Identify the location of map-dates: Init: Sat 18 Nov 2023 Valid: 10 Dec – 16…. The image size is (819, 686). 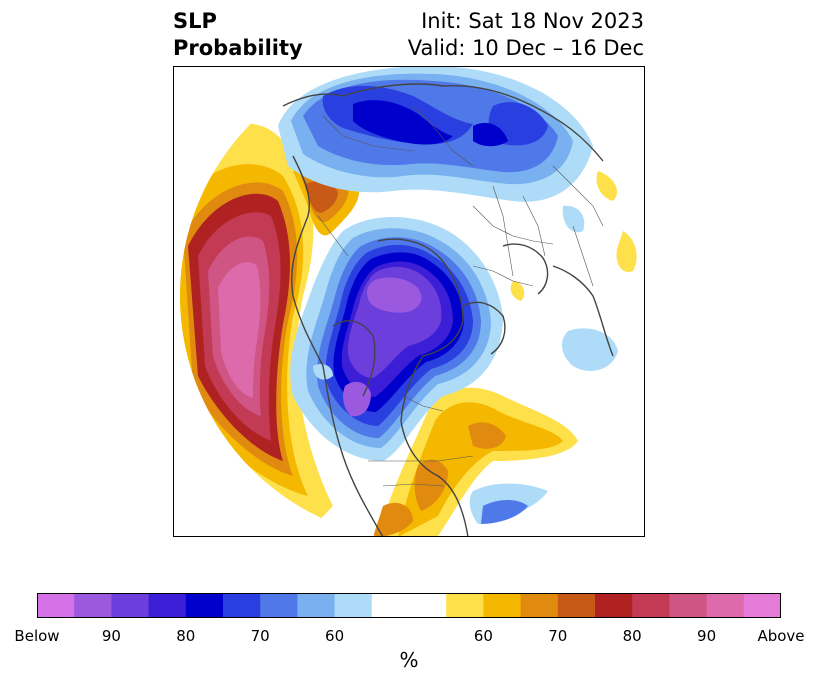
(526, 35).